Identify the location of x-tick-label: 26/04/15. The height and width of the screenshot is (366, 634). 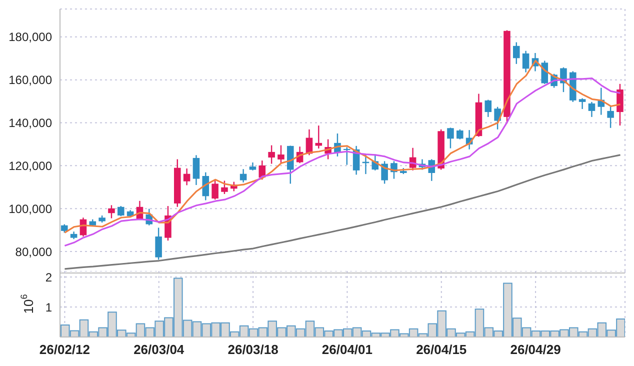
(441, 350).